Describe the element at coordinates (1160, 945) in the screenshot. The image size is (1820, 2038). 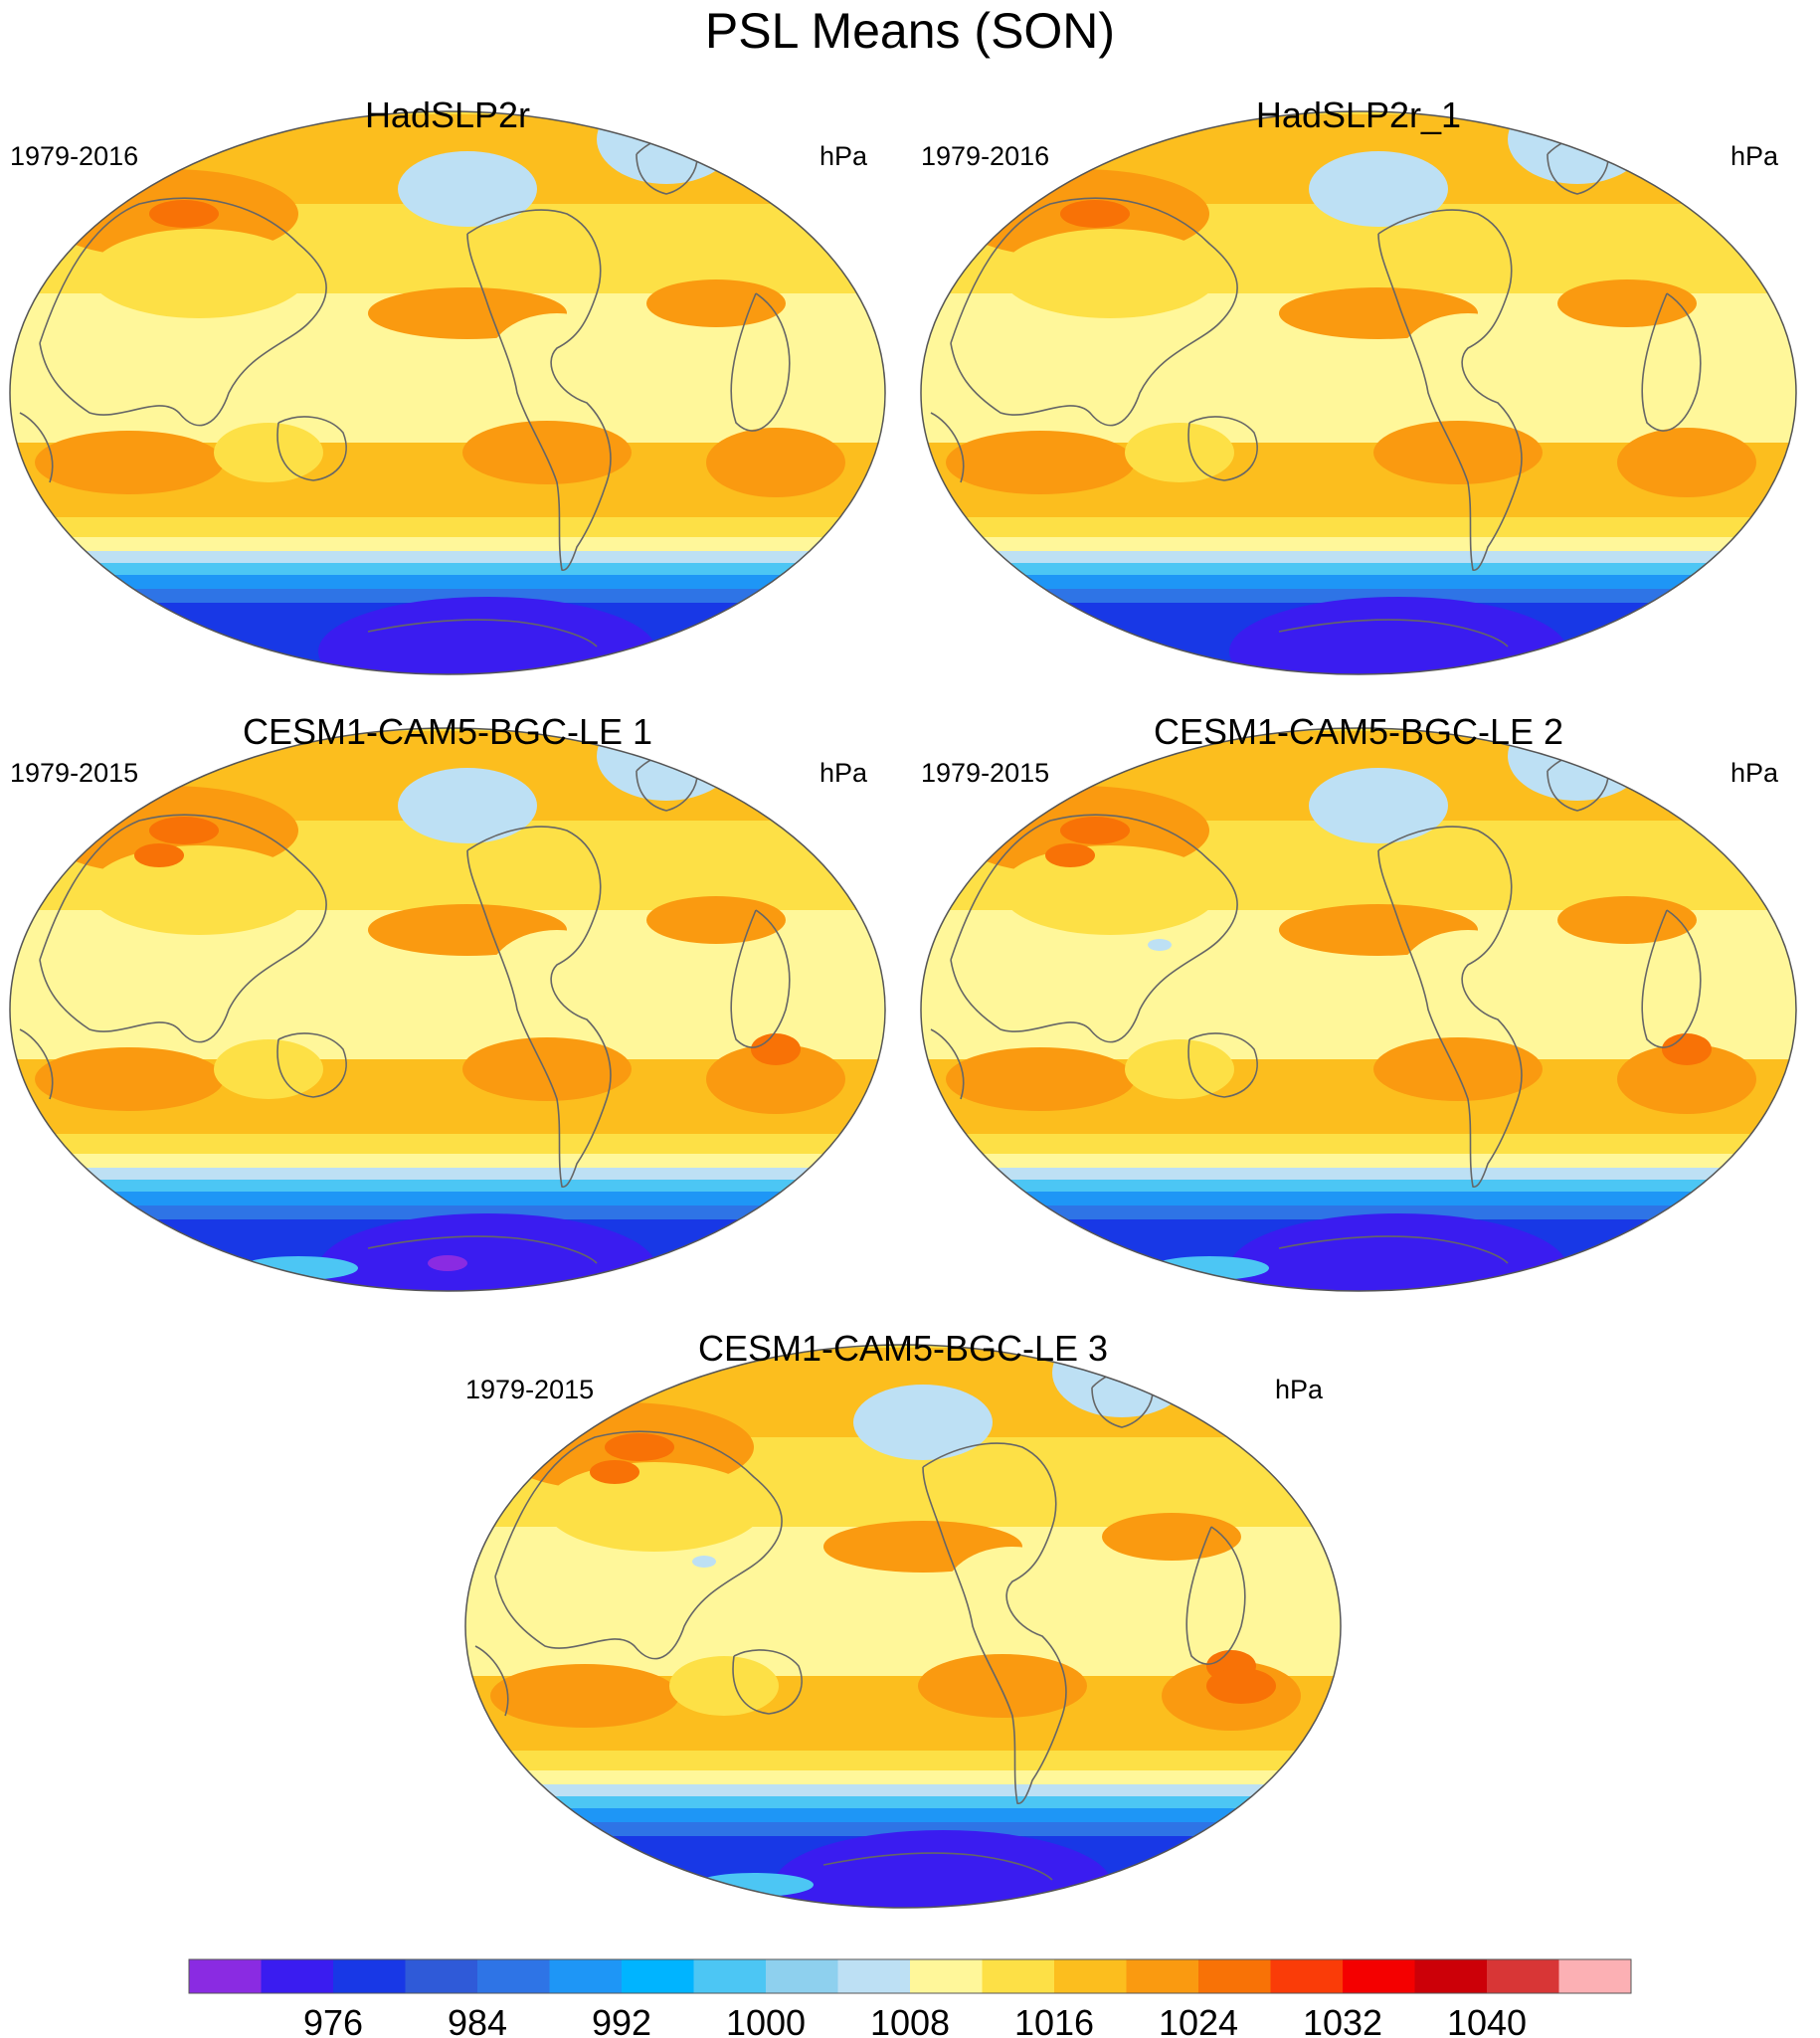
I see `west-pacific-low` at that location.